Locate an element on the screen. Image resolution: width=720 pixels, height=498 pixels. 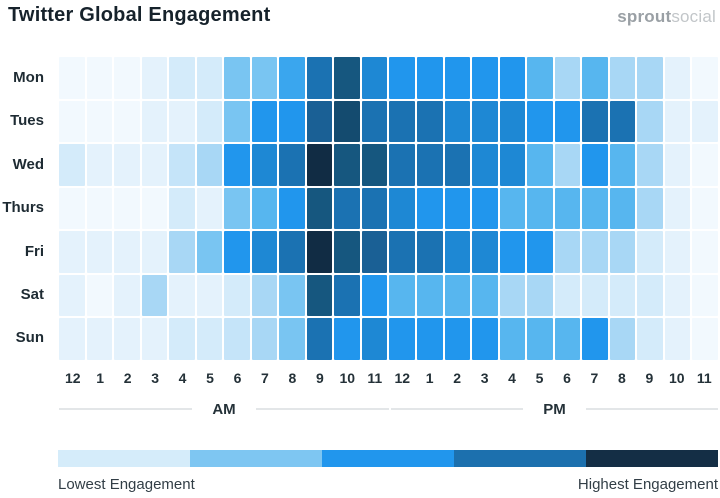
pm-label: PM is located at coordinates (554, 409).